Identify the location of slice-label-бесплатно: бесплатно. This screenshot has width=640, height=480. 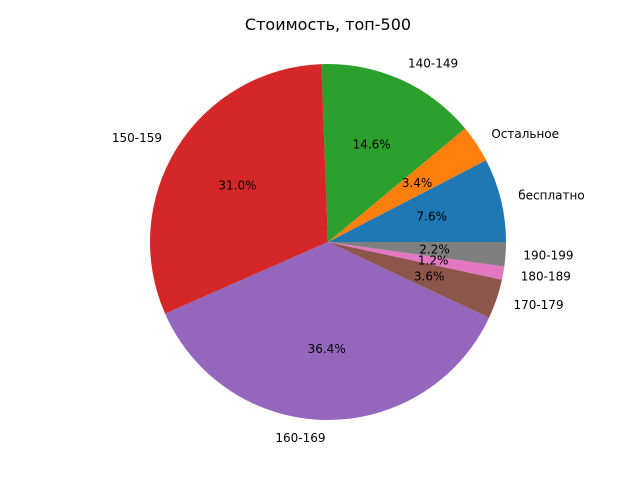
(551, 196).